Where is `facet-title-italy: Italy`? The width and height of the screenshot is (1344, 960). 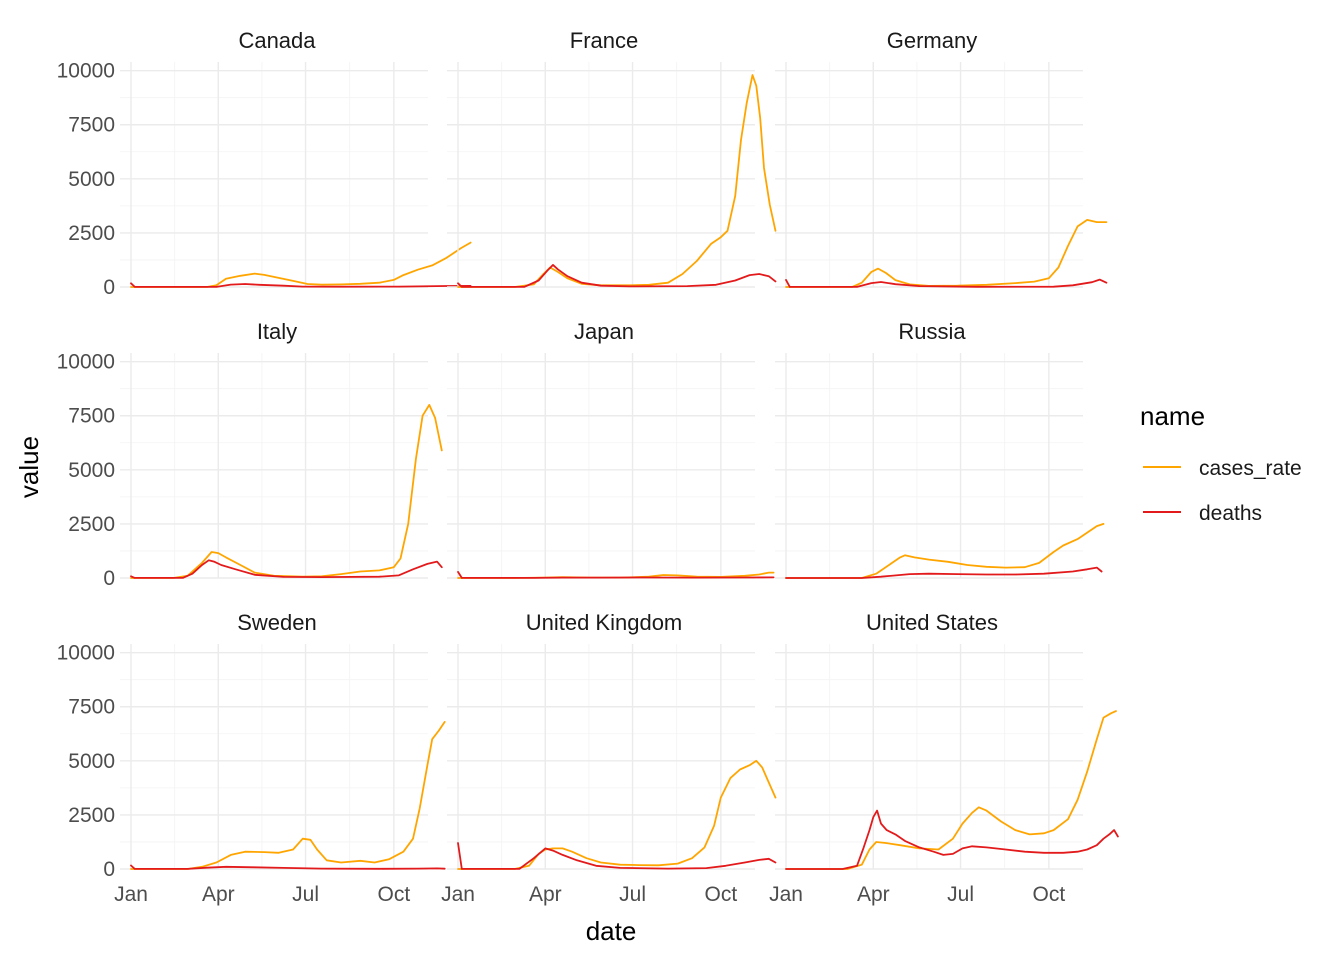 facet-title-italy: Italy is located at coordinates (277, 331).